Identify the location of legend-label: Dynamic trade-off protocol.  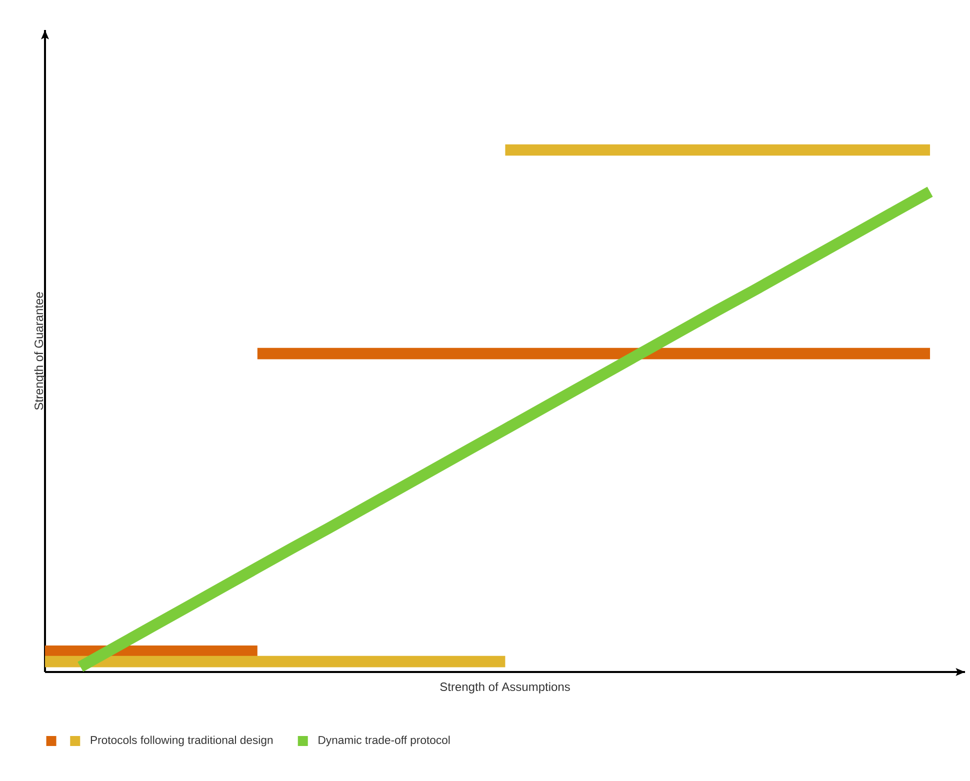
(384, 741).